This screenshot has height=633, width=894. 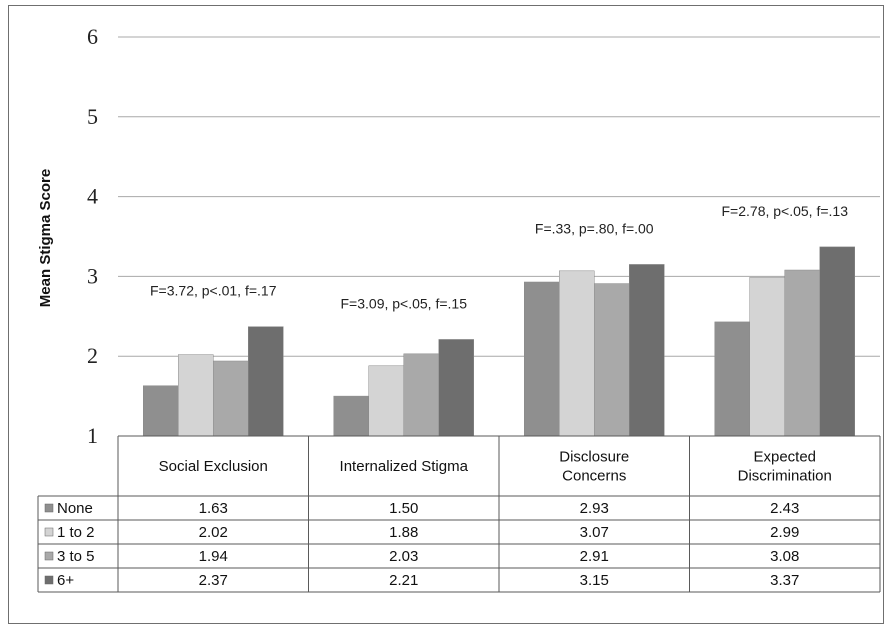 What do you see at coordinates (213, 556) in the screenshot?
I see `data-label: 1.94` at bounding box center [213, 556].